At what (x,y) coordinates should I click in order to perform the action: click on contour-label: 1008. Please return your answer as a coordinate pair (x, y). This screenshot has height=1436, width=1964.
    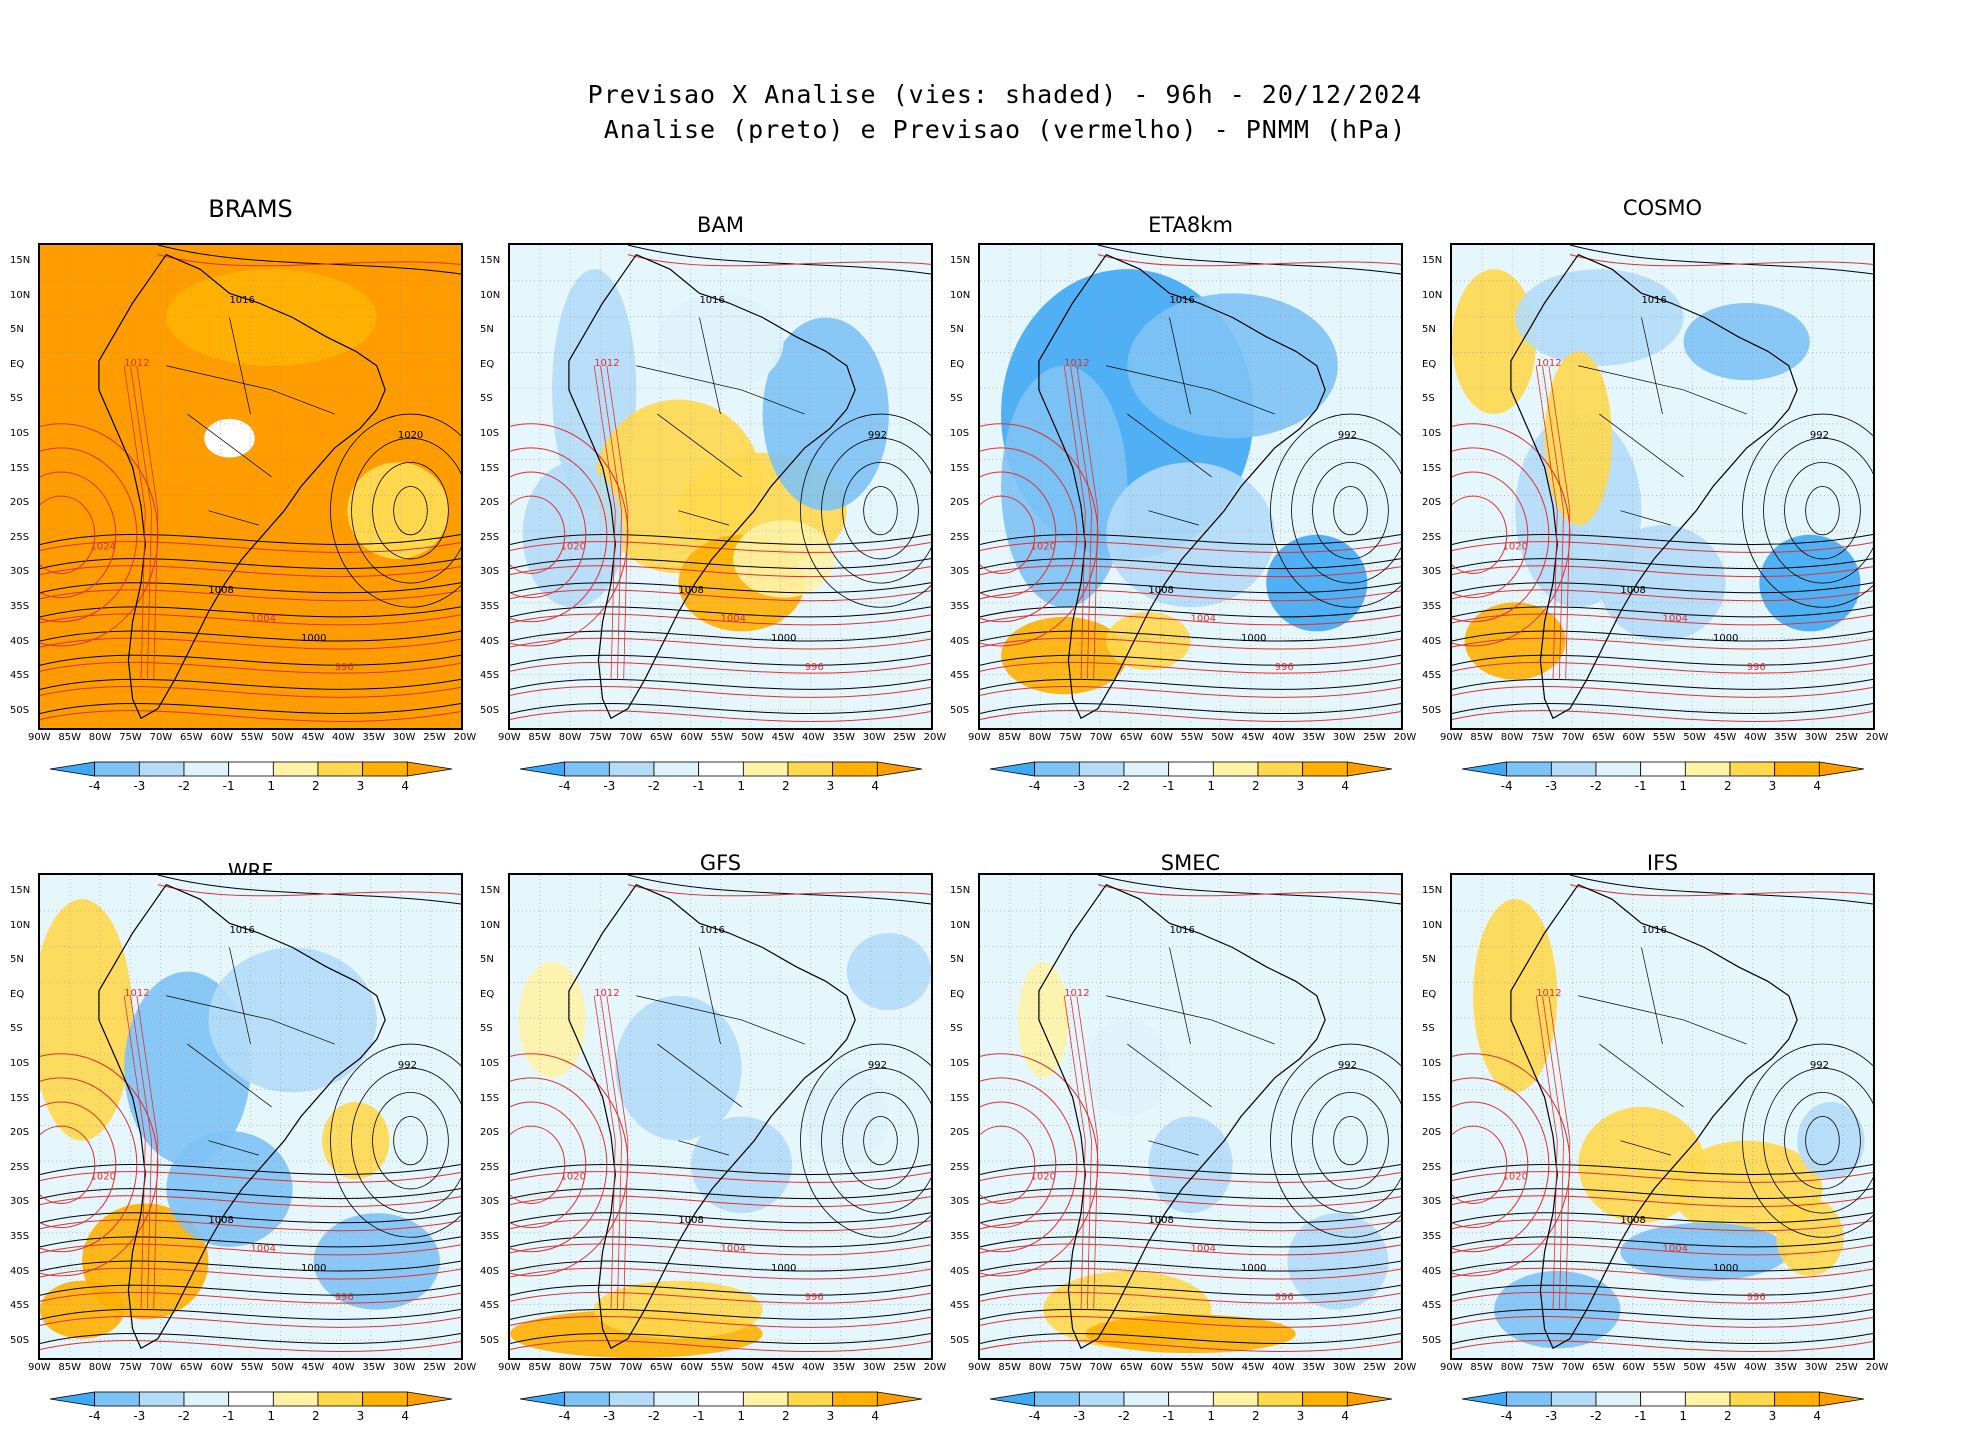
    Looking at the image, I should click on (1632, 1220).